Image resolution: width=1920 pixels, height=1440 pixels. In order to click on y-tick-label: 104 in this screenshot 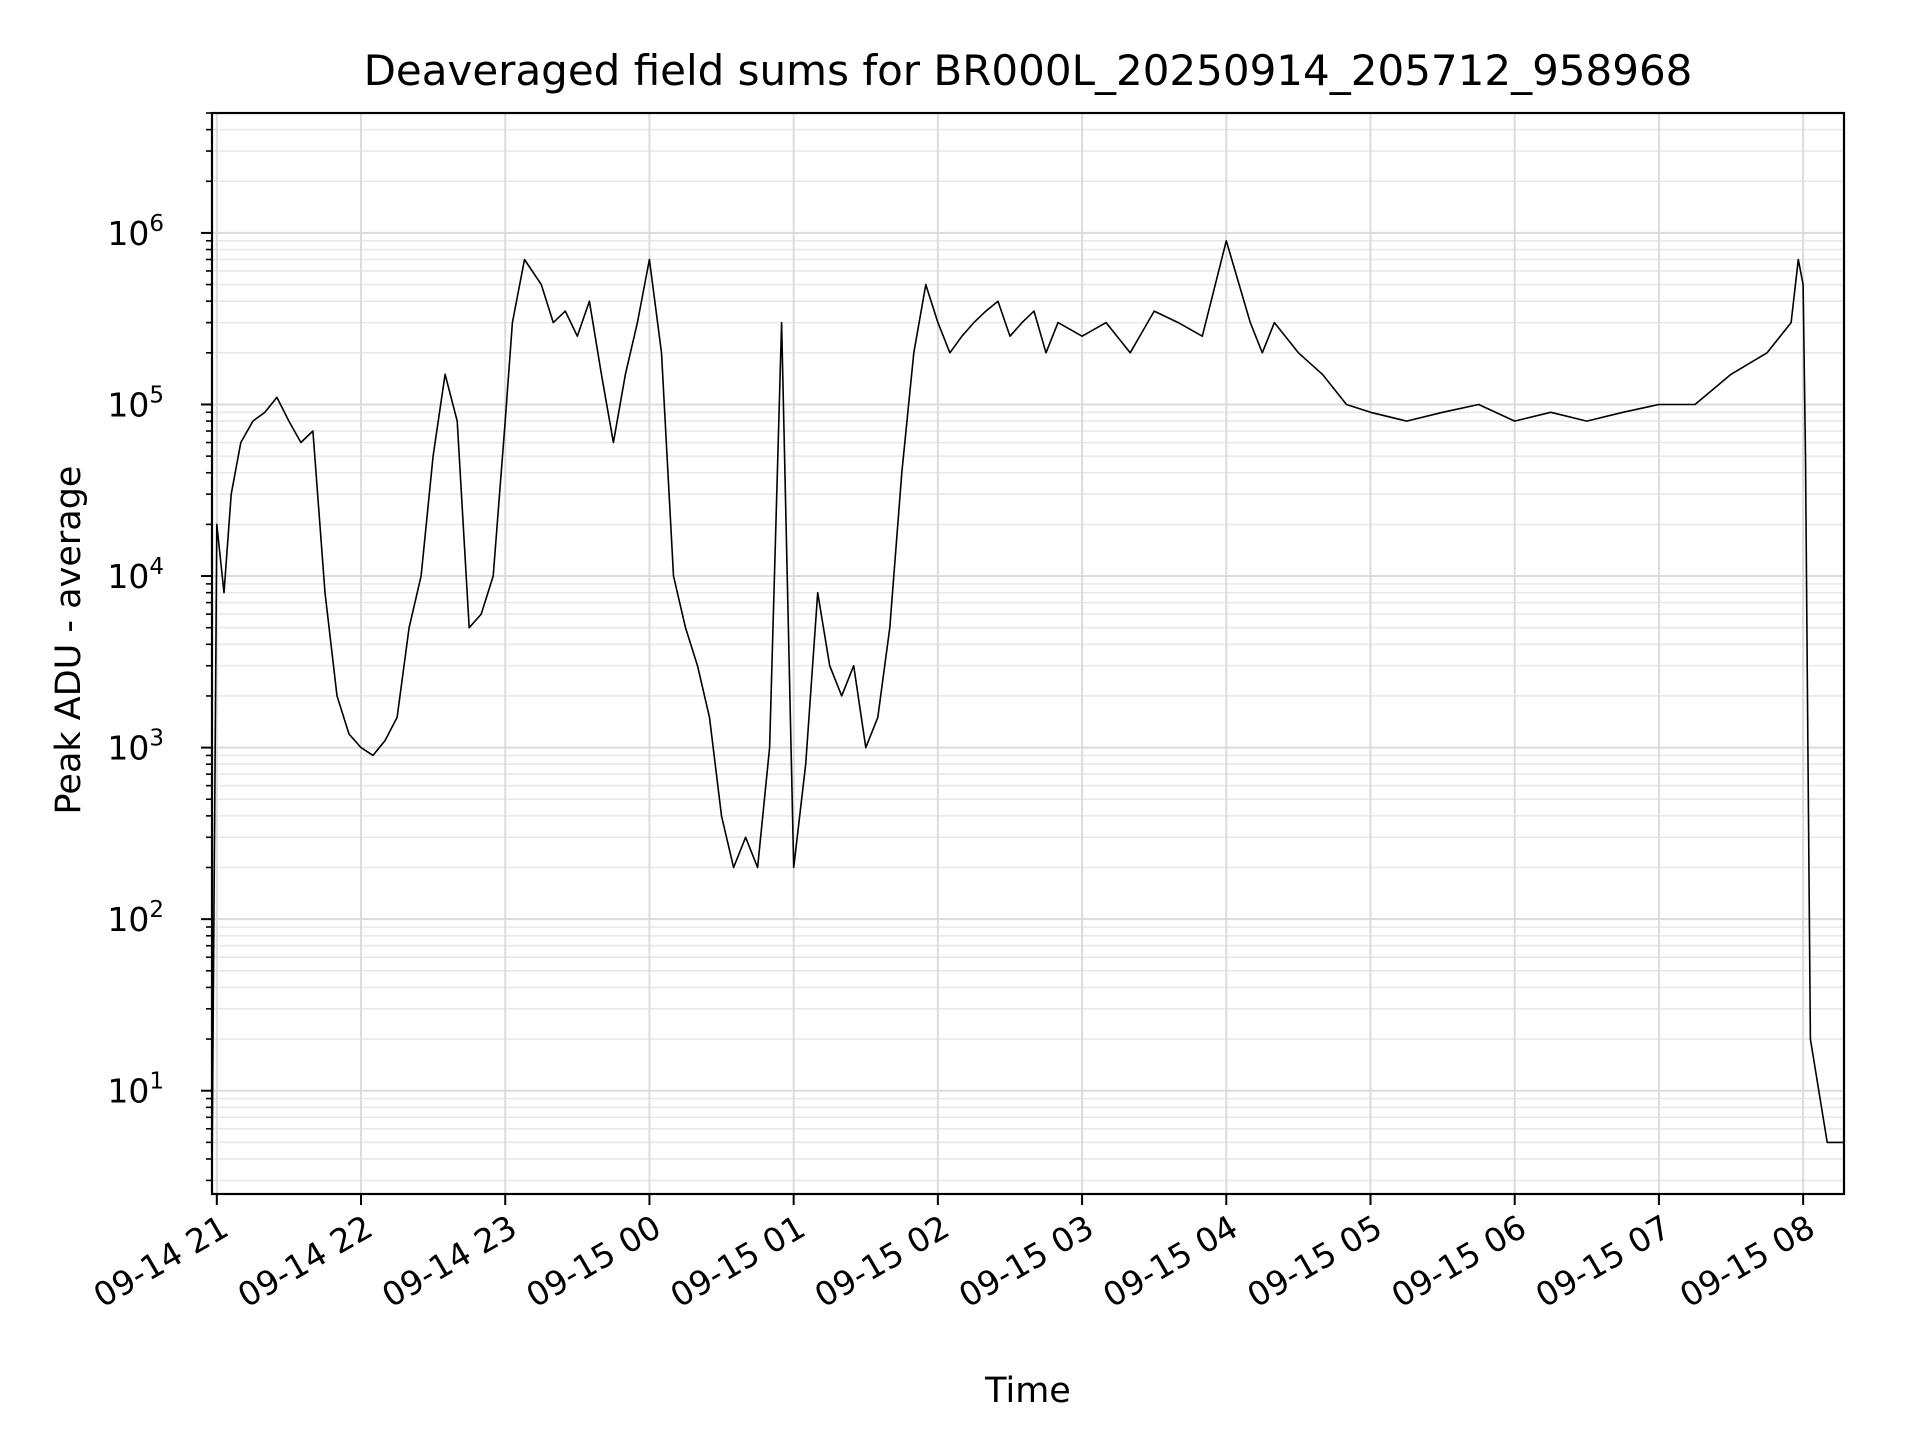, I will do `click(135, 575)`.